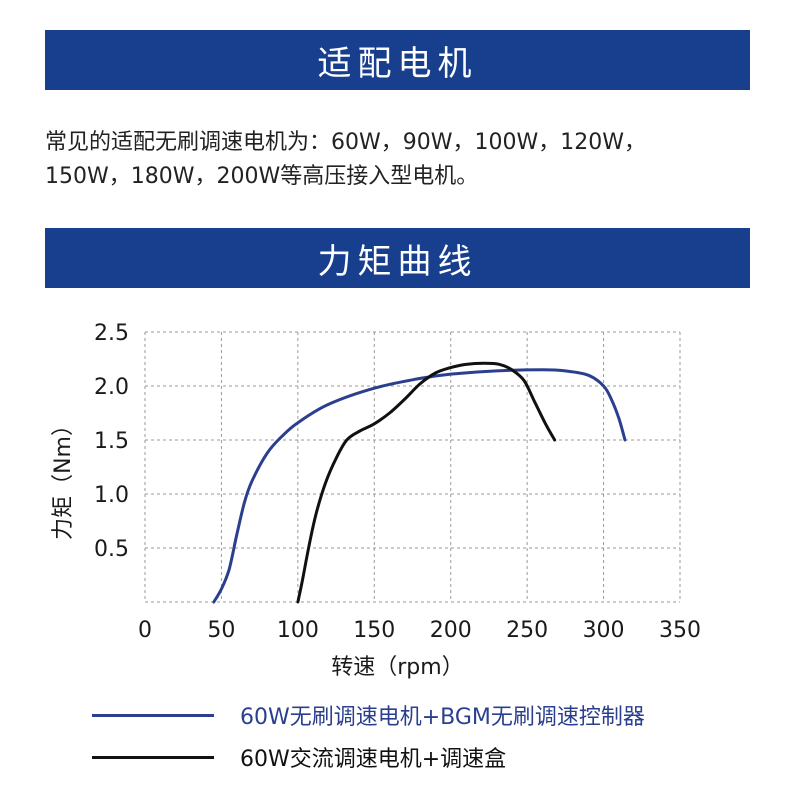  Describe the element at coordinates (451, 630) in the screenshot. I see `x-tick-label: 200` at that location.